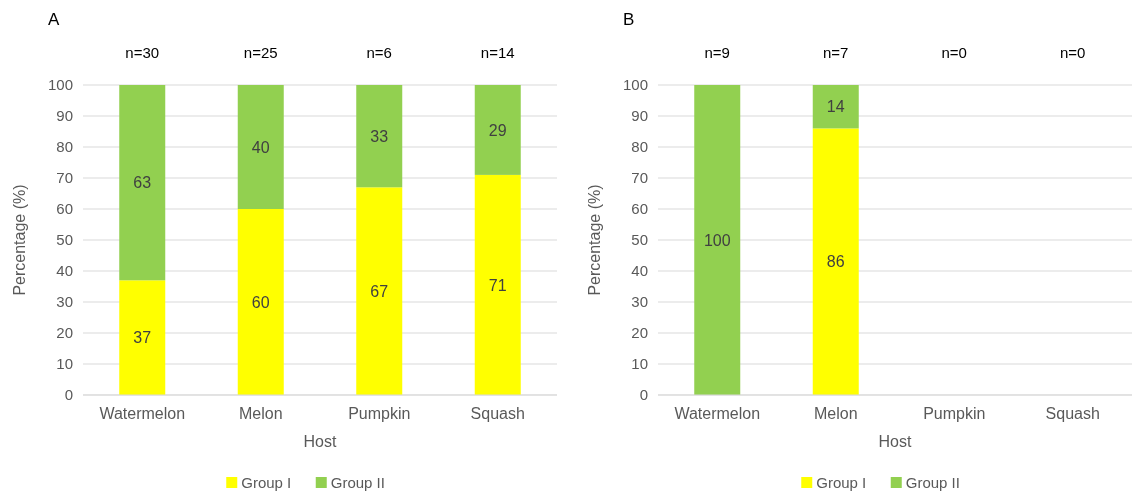 This screenshot has width=1135, height=496. Describe the element at coordinates (717, 52) in the screenshot. I see `text: n=9` at that location.